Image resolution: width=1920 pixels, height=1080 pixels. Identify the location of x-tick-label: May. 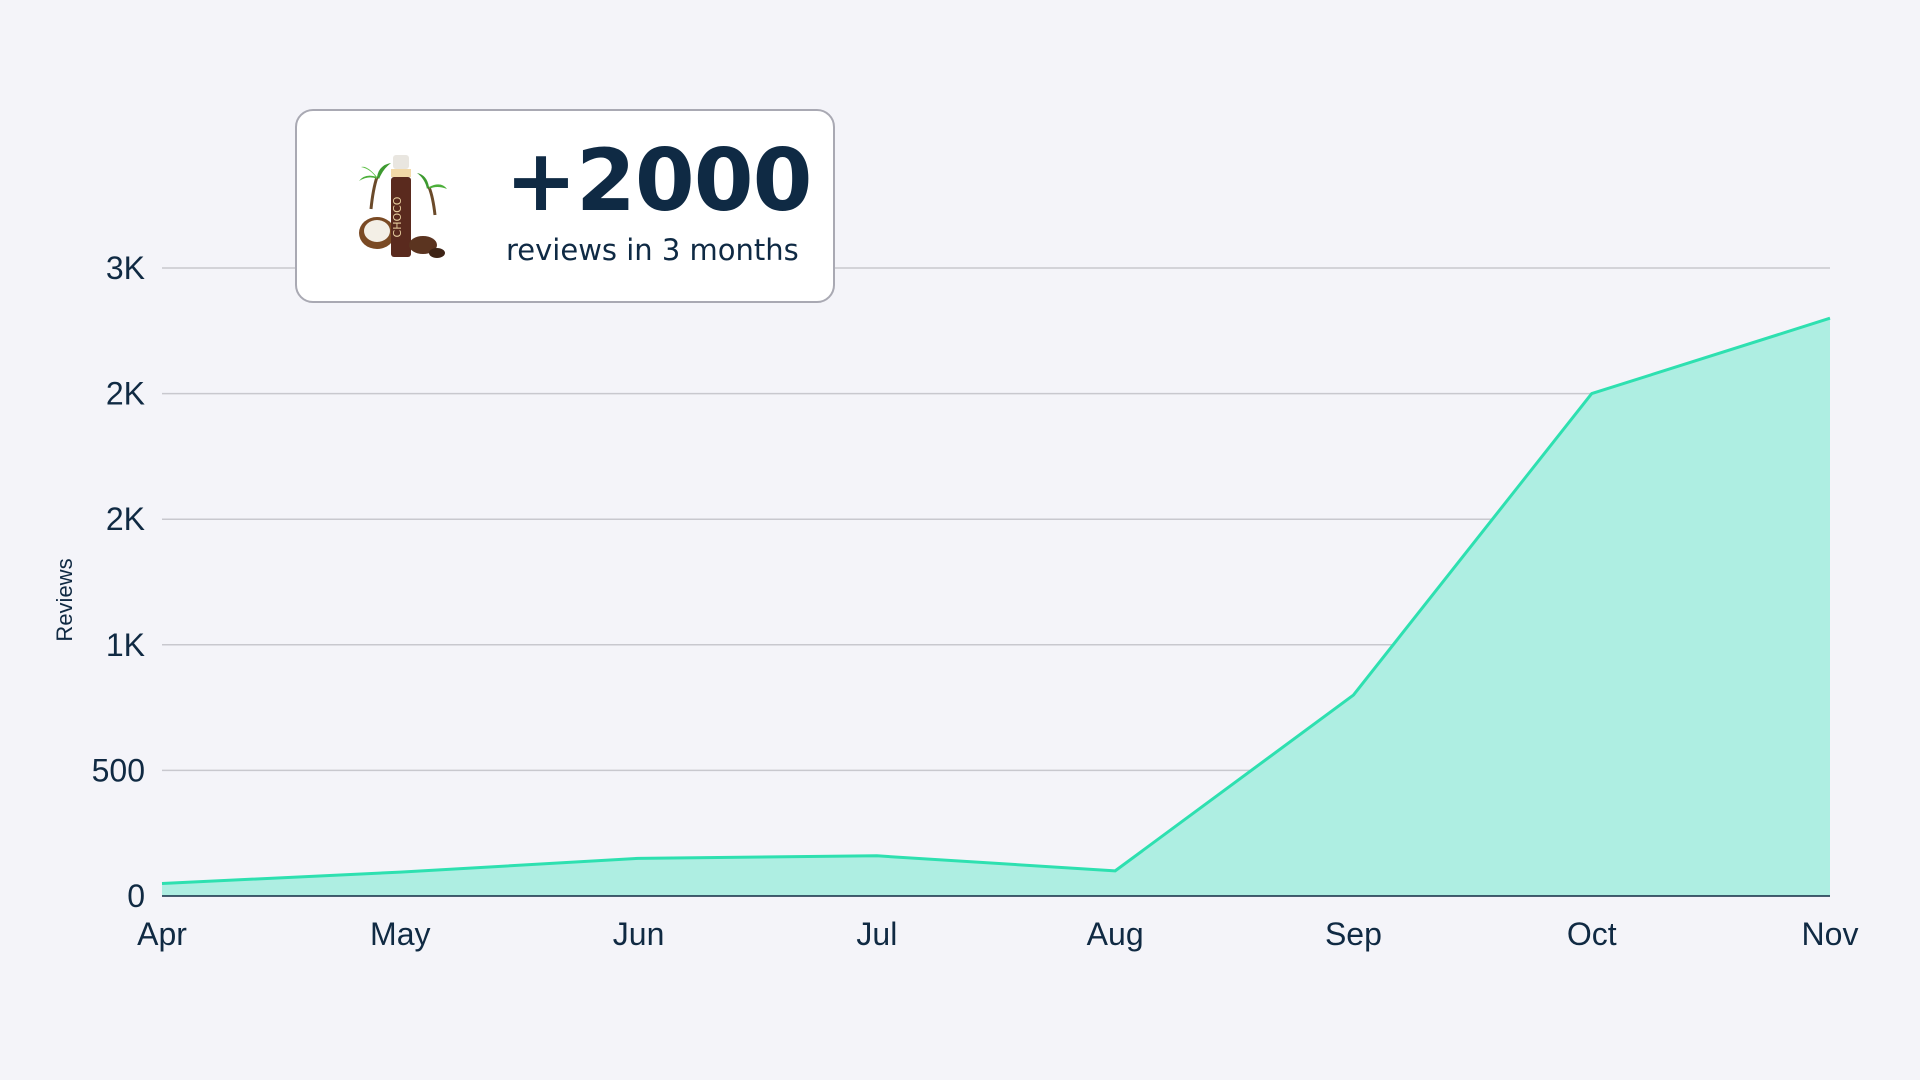
(400, 934).